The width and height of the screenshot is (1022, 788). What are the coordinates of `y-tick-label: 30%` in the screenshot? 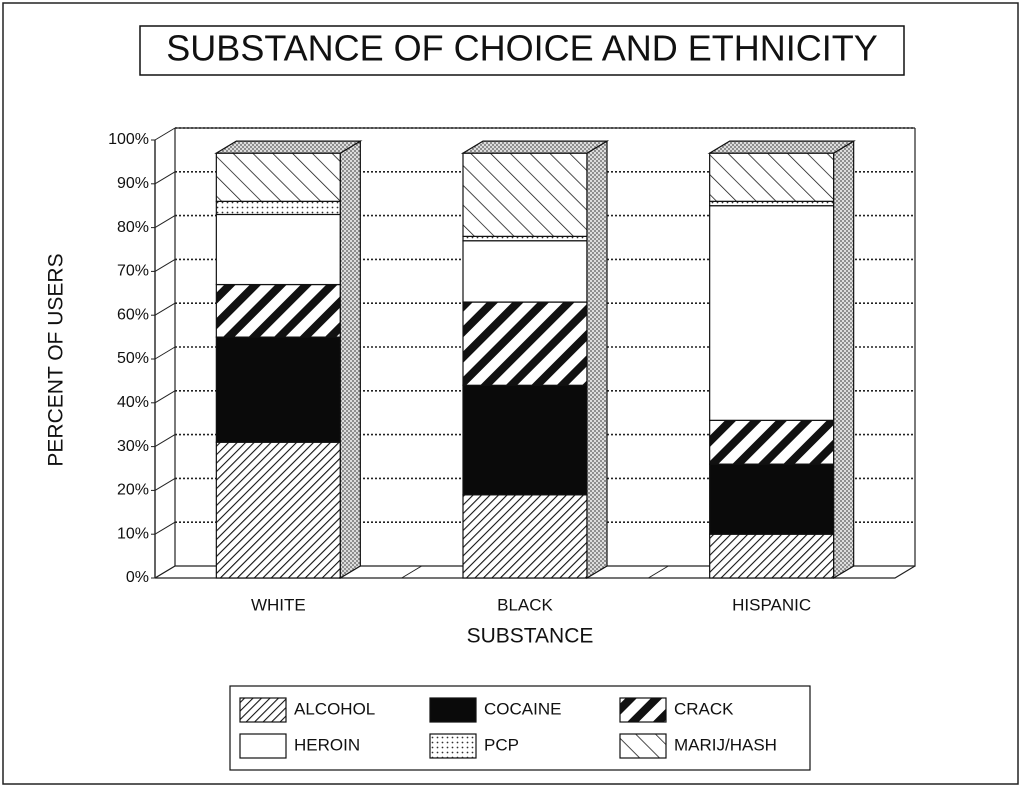 It's located at (133, 446).